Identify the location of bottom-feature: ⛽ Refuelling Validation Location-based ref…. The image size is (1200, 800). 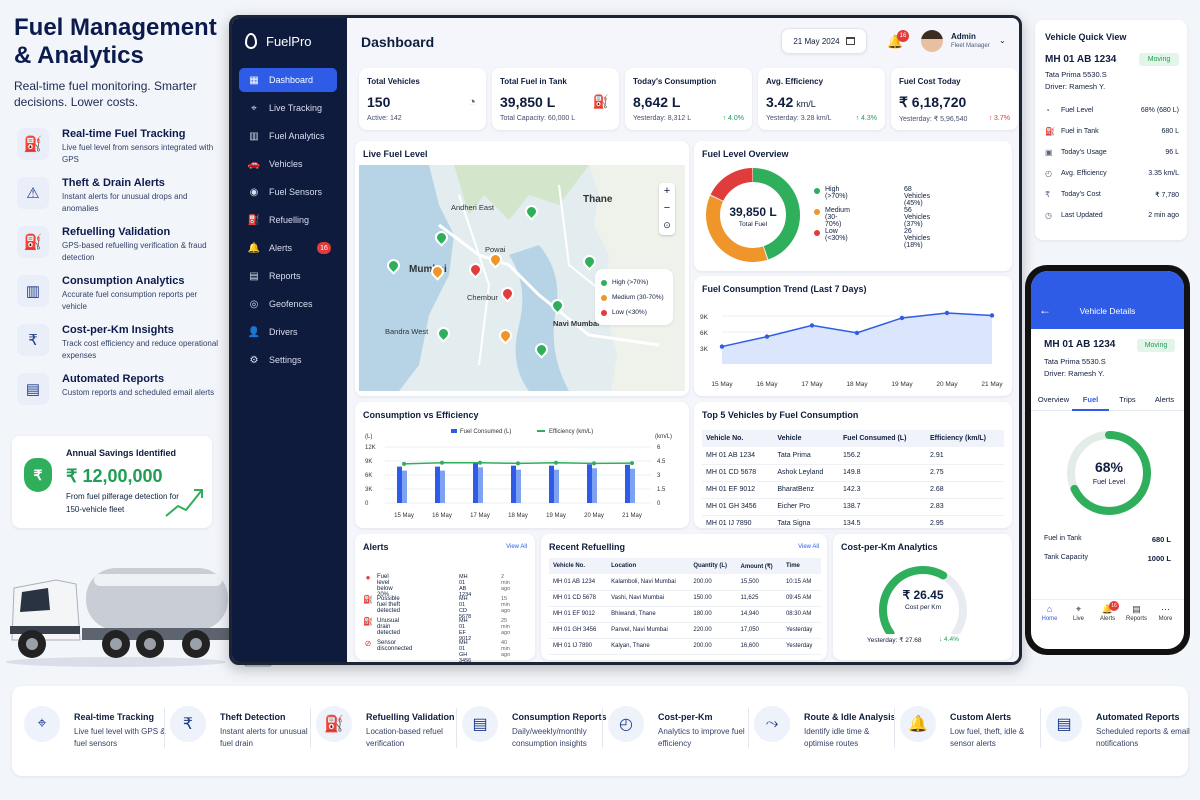
(388, 729).